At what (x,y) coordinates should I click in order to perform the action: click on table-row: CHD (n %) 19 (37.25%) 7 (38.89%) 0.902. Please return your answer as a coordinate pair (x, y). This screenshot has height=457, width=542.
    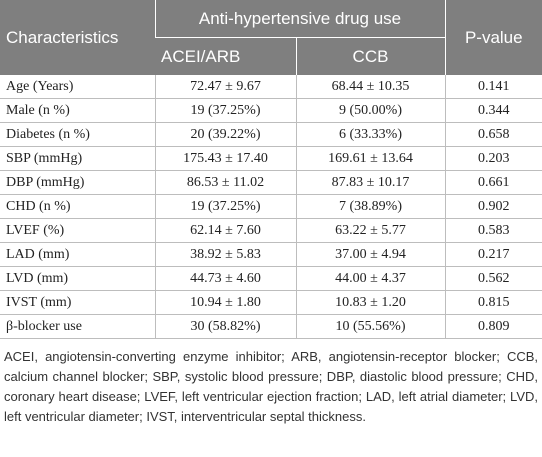
    Looking at the image, I should click on (271, 206).